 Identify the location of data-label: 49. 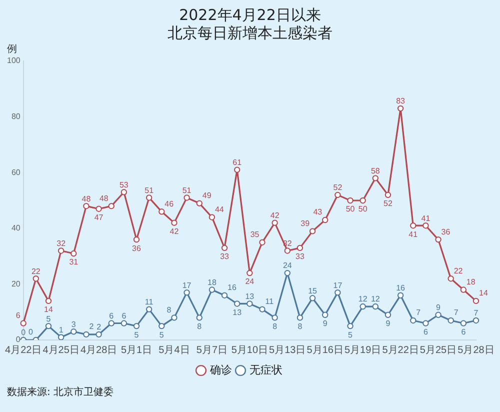
(207, 195).